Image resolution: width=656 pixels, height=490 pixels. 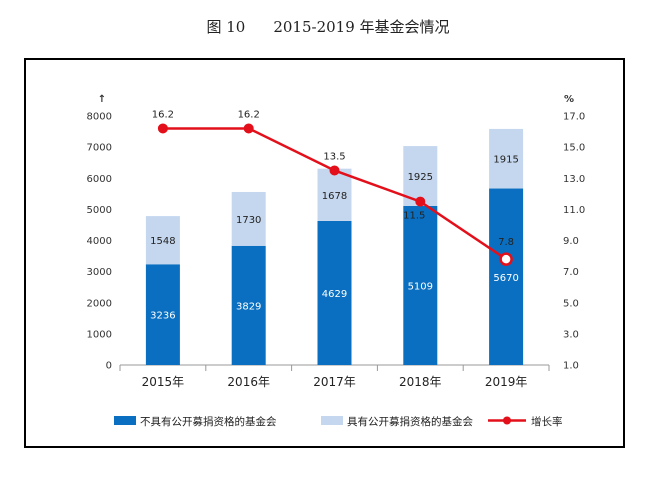 What do you see at coordinates (99, 148) in the screenshot?
I see `y-tick-label: 7000` at bounding box center [99, 148].